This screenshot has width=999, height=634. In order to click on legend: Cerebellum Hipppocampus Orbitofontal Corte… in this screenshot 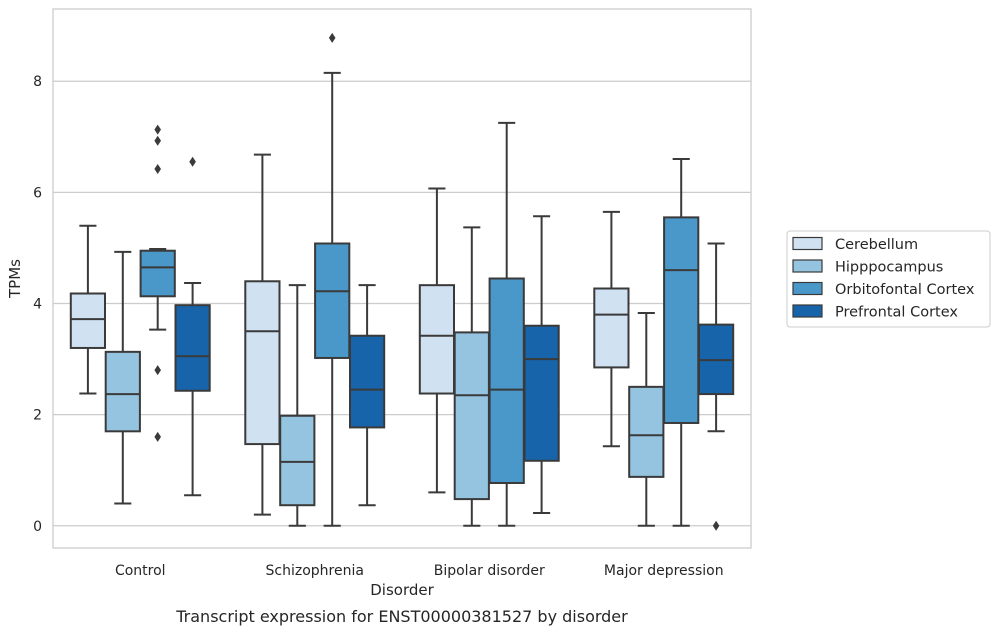, I will do `click(888, 279)`.